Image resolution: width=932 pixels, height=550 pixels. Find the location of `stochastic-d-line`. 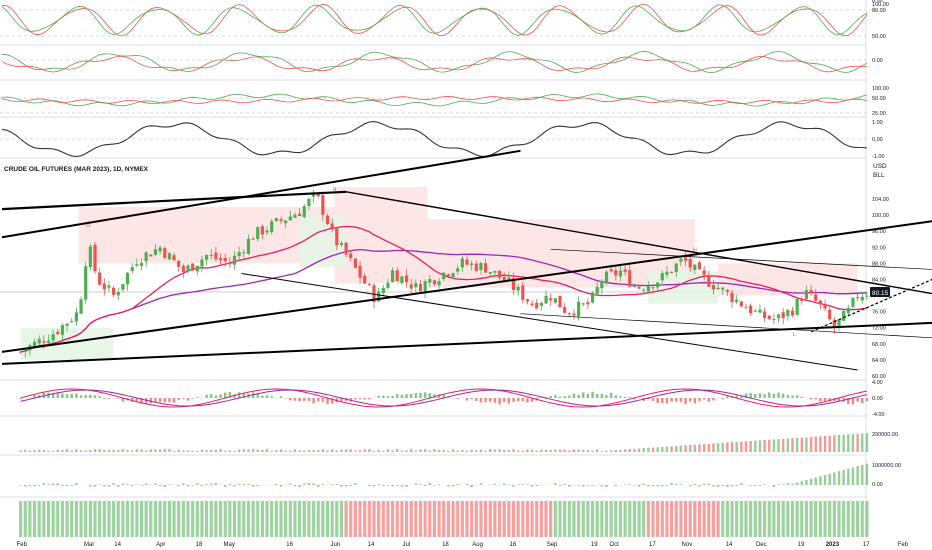

stochastic-d-line is located at coordinates (434, 20).